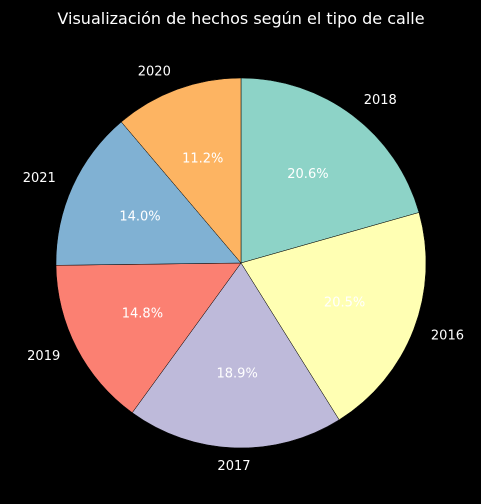 The width and height of the screenshot is (481, 504). Describe the element at coordinates (154, 71) in the screenshot. I see `slice-label-2020: 2020` at that location.